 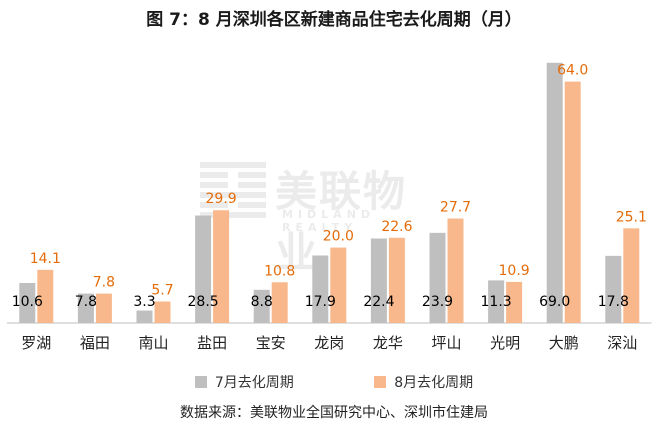 What do you see at coordinates (221, 199) in the screenshot?
I see `data-label-august-3: 29.9` at bounding box center [221, 199].